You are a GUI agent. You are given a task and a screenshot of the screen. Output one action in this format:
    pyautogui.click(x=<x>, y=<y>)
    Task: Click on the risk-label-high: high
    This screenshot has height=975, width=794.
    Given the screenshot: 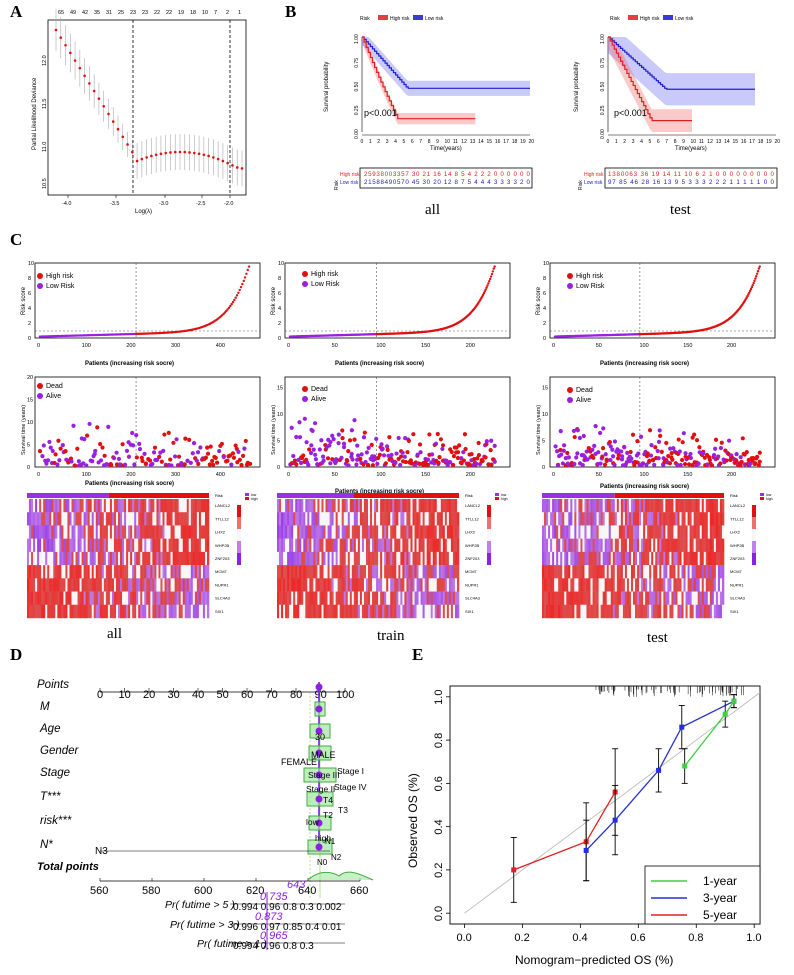 What is the action you would take?
    pyautogui.click(x=323, y=838)
    